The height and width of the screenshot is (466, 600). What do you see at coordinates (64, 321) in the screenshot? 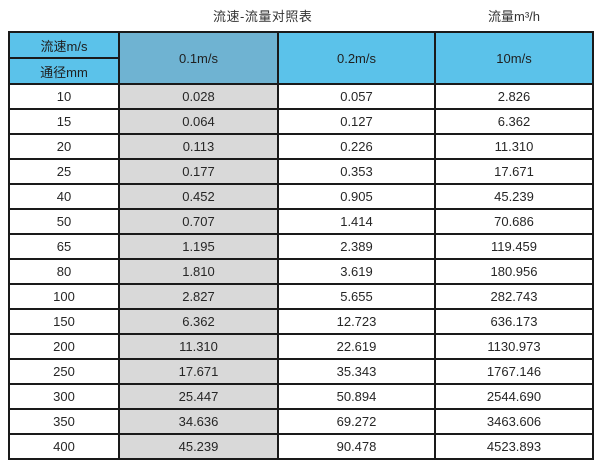
I see `diameter-cell: 150` at bounding box center [64, 321].